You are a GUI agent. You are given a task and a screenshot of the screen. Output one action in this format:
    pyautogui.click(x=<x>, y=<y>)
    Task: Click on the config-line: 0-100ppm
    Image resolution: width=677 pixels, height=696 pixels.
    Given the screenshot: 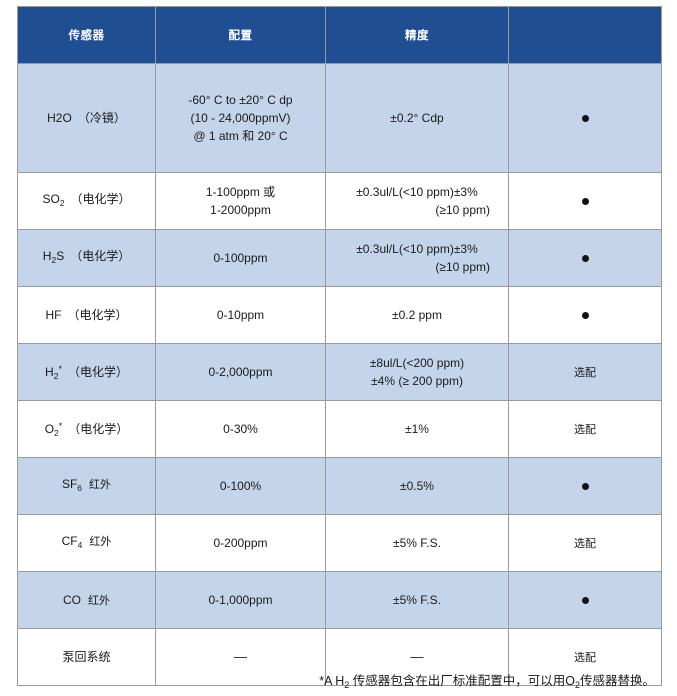 What is the action you would take?
    pyautogui.click(x=240, y=258)
    